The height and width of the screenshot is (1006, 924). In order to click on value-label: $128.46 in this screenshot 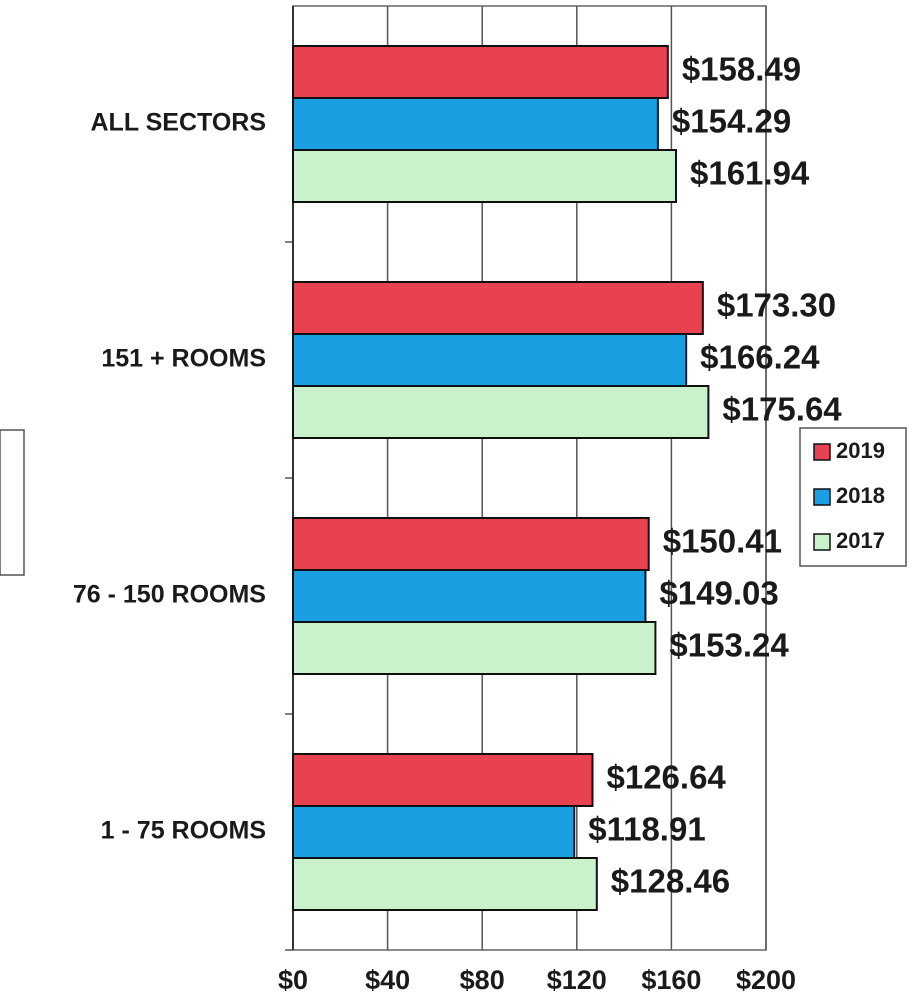, I will do `click(670, 881)`.